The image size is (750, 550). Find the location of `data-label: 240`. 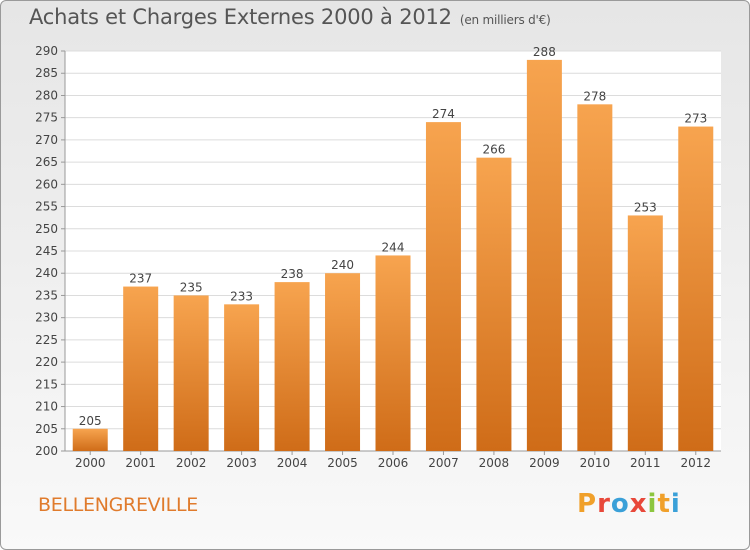

data-label: 240 is located at coordinates (342, 265).